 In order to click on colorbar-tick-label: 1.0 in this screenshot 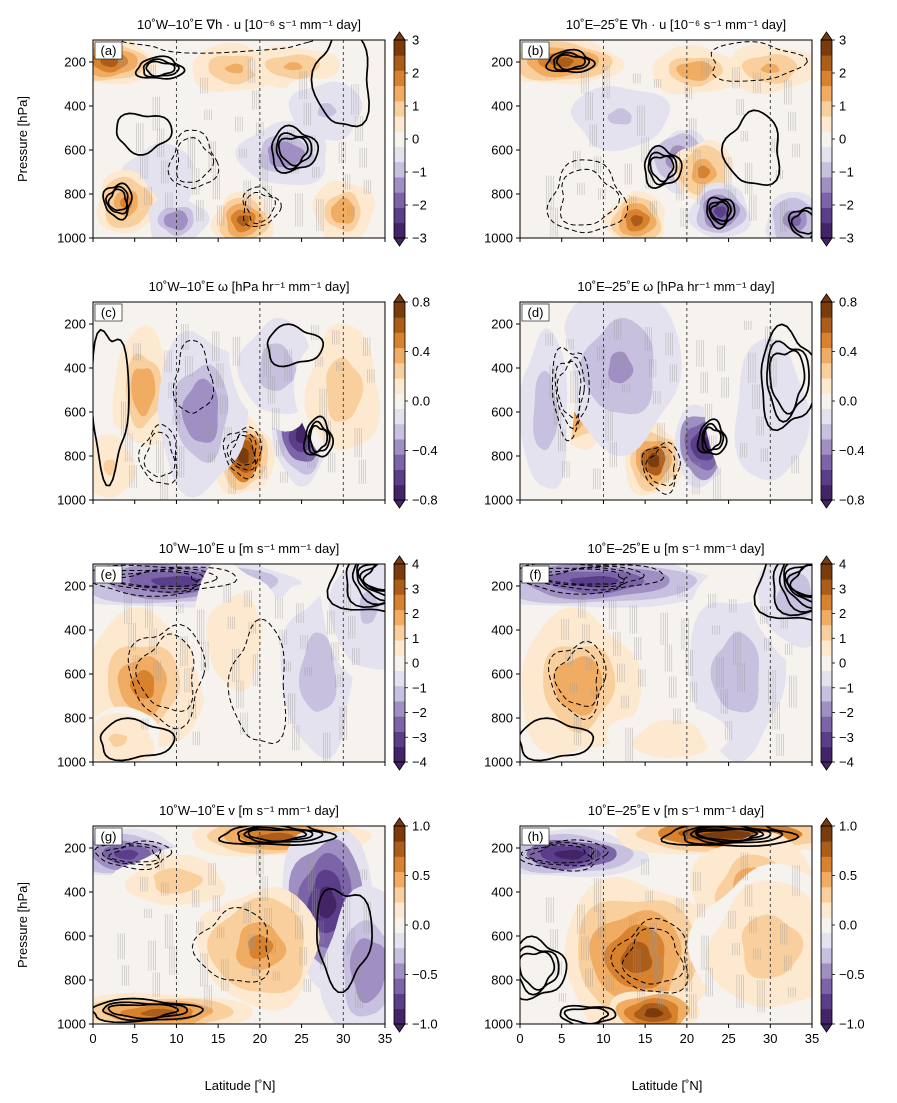, I will do `click(848, 826)`.